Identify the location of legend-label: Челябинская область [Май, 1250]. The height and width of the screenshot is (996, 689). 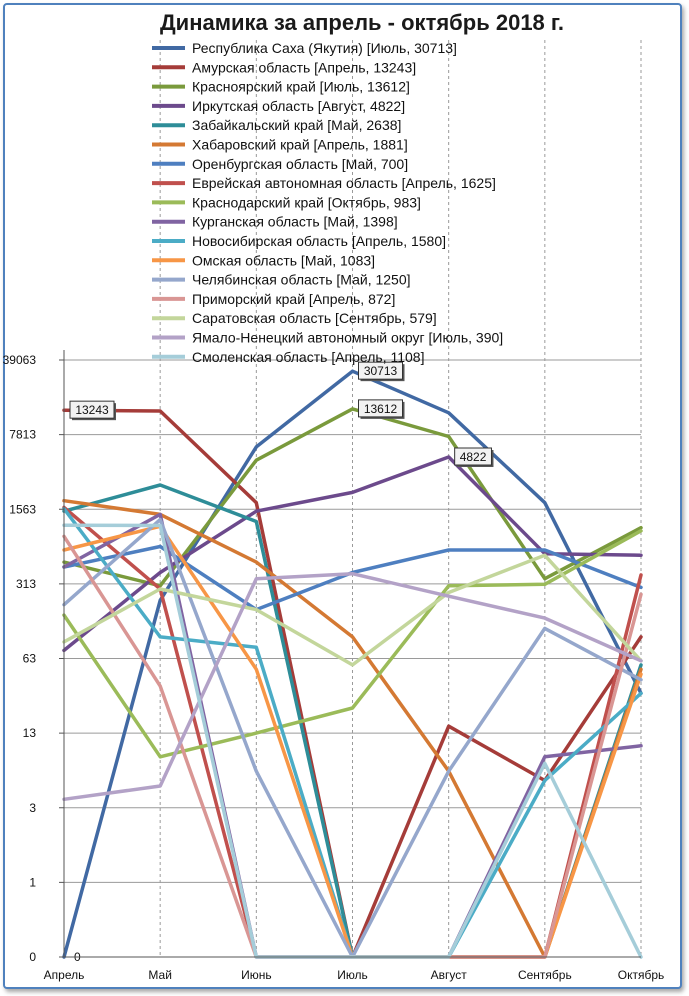
(301, 280).